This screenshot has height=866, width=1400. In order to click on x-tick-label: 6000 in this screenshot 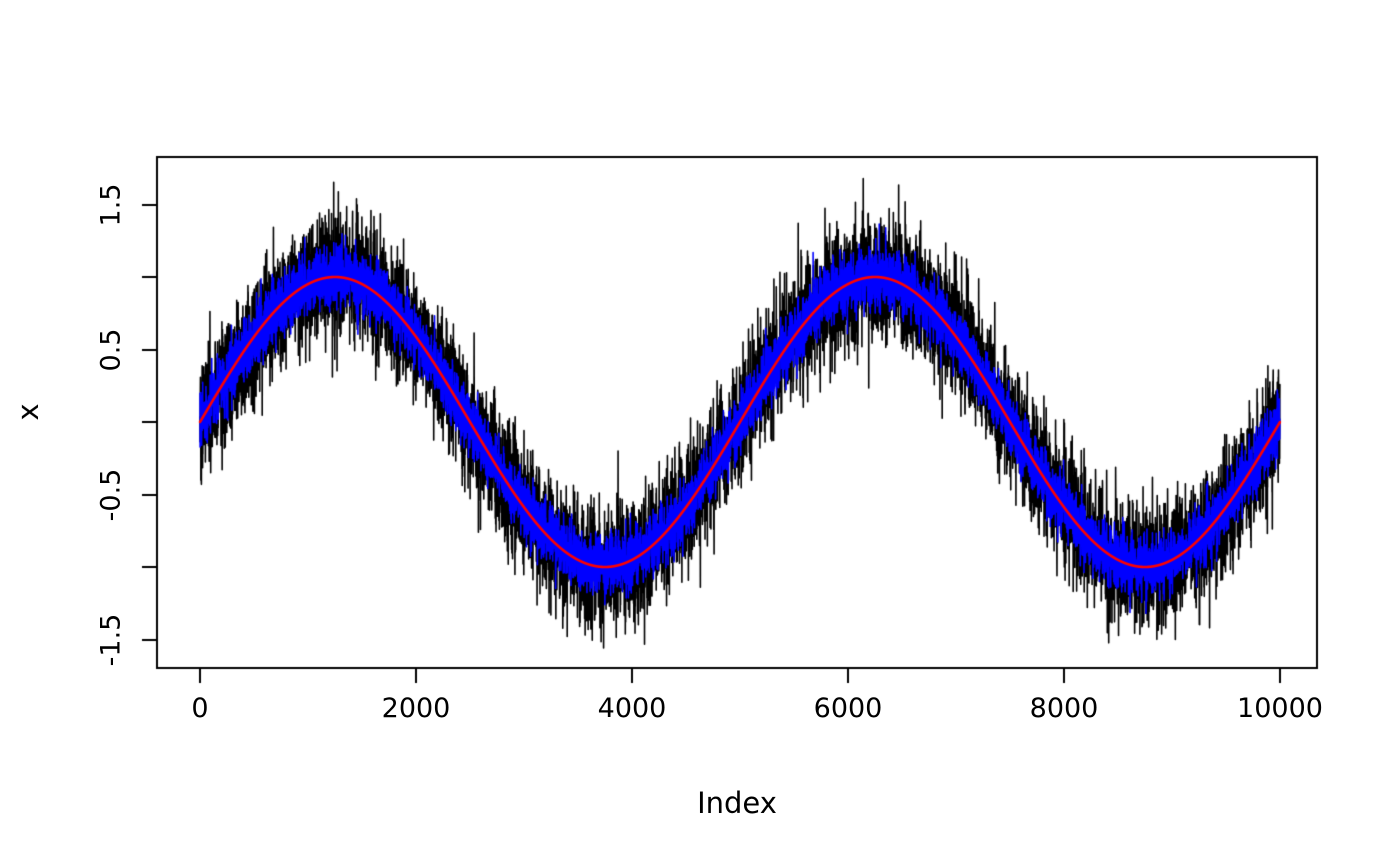, I will do `click(848, 708)`.